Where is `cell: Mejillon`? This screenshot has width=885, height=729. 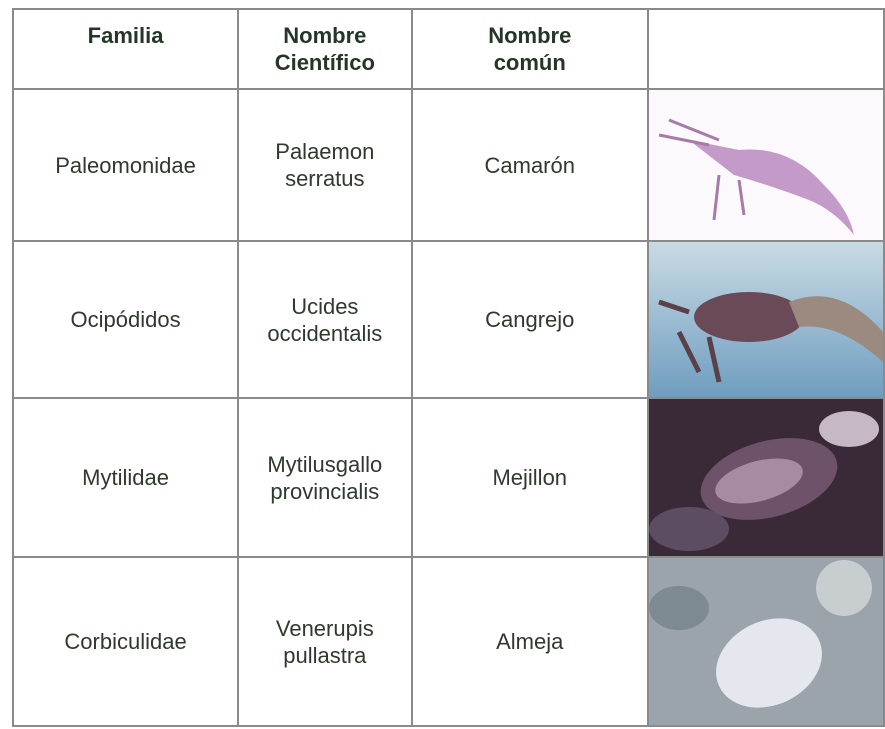 cell: Mejillon is located at coordinates (529, 477).